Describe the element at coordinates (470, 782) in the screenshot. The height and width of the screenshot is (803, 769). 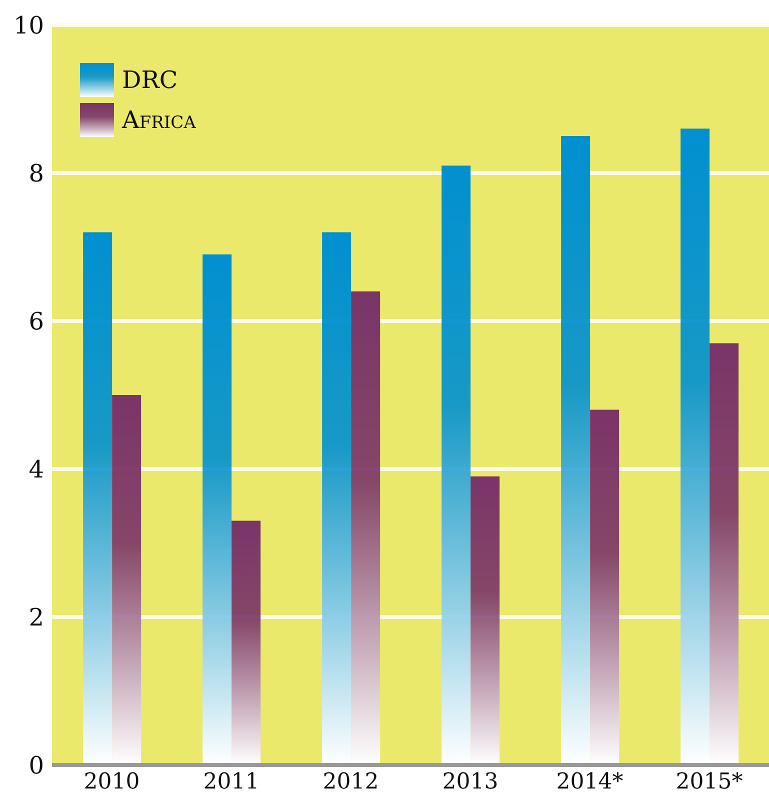
I see `x-tick-label: 2013` at that location.